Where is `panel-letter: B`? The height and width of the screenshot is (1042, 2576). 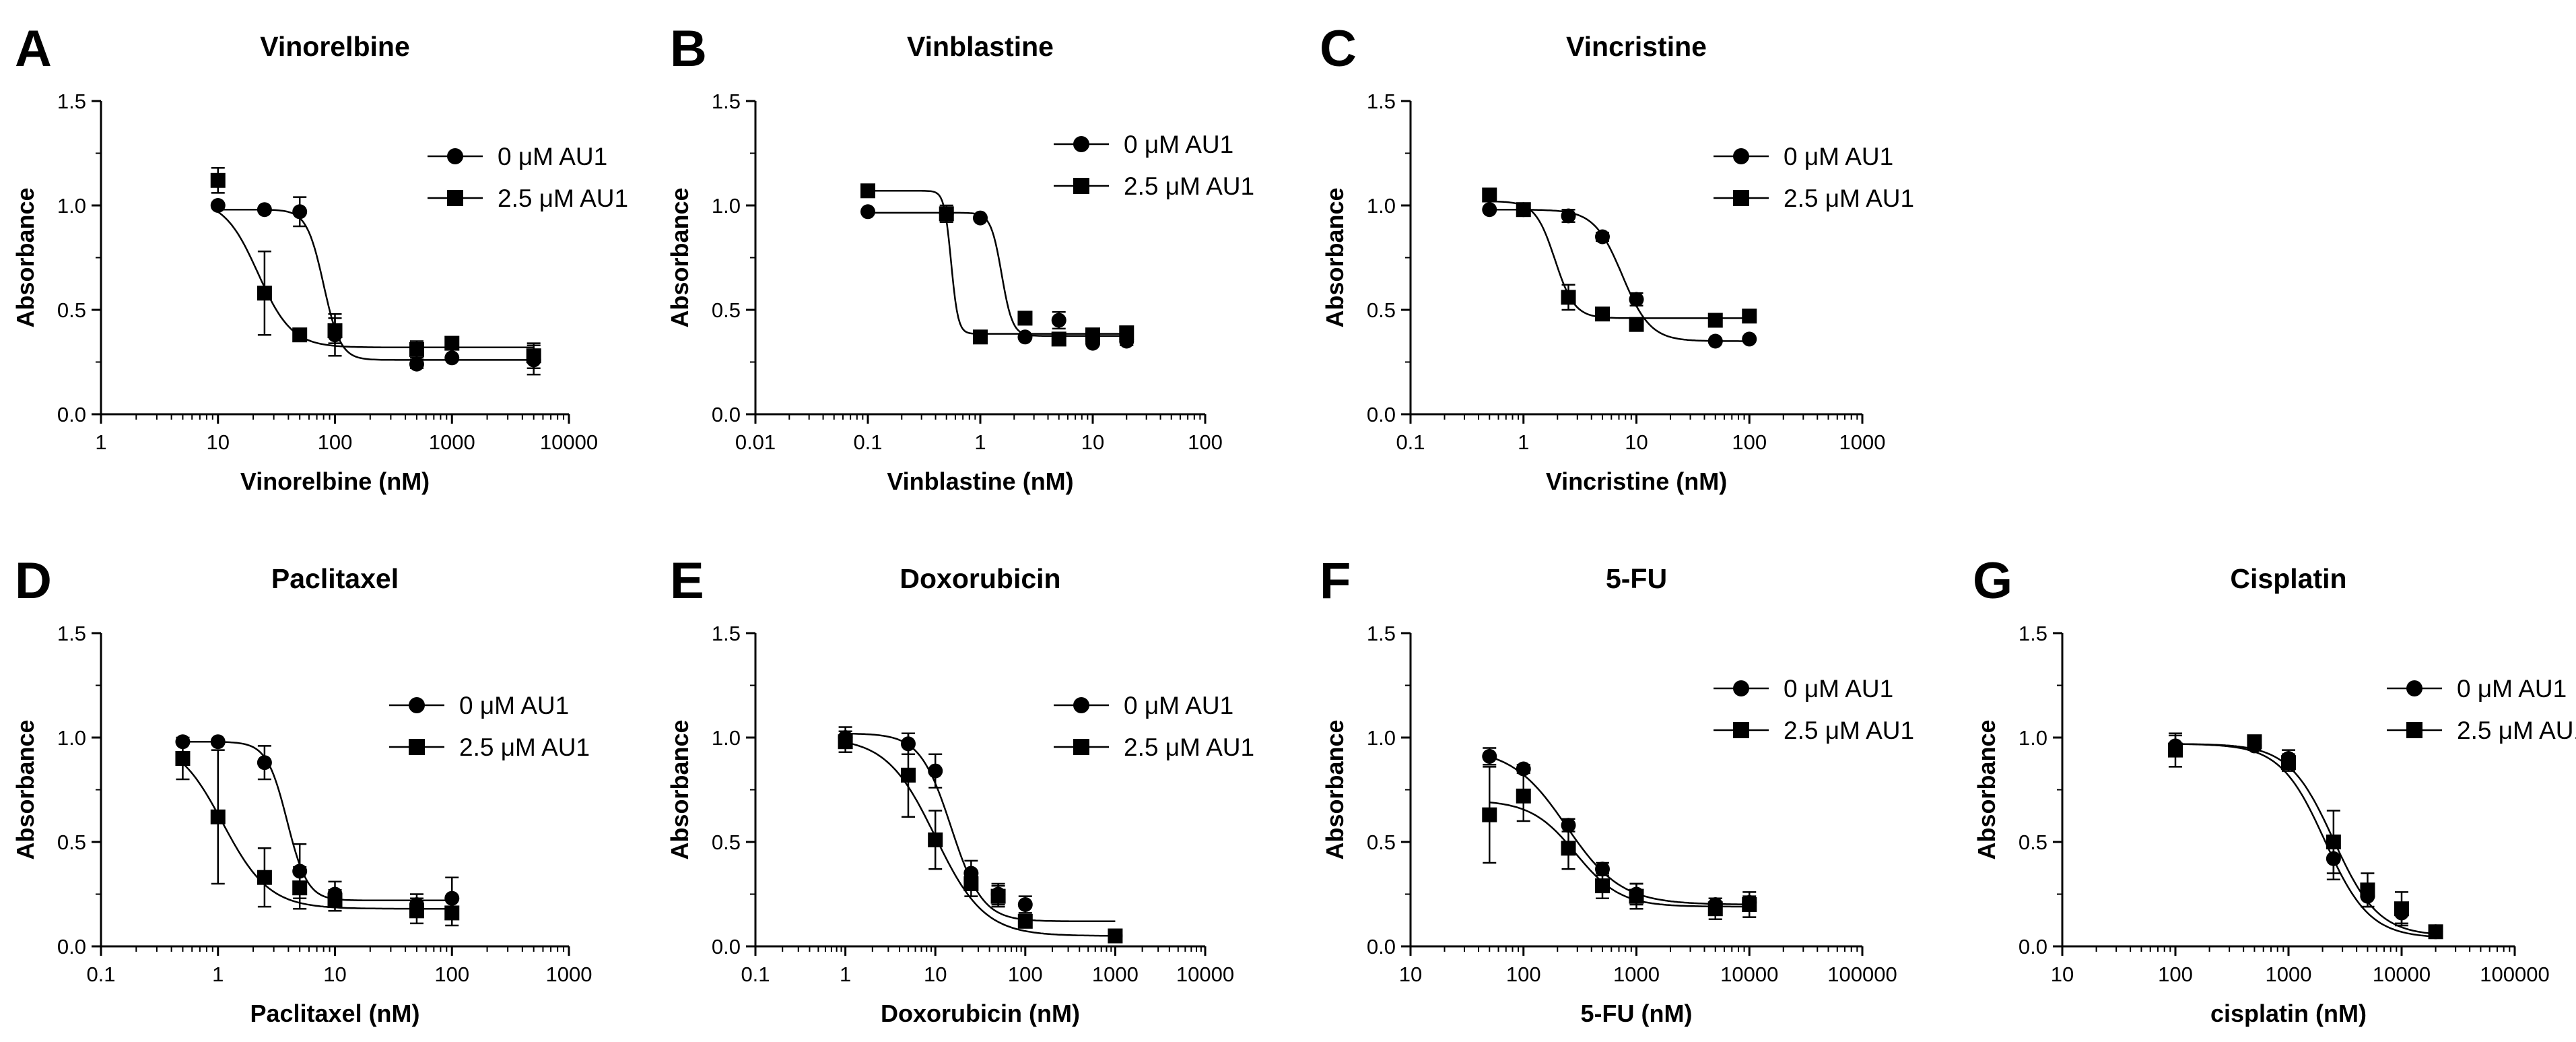 panel-letter: B is located at coordinates (688, 48).